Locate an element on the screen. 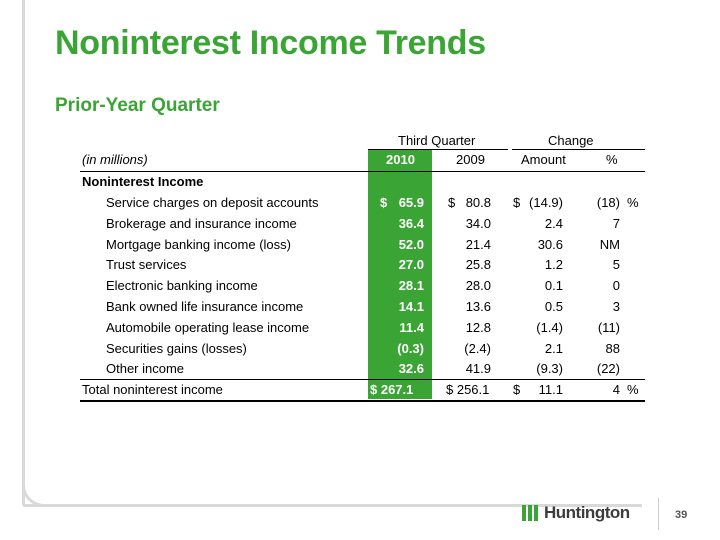 This screenshot has height=540, width=720. group-third-quarter: Third Quarter is located at coordinates (437, 140).